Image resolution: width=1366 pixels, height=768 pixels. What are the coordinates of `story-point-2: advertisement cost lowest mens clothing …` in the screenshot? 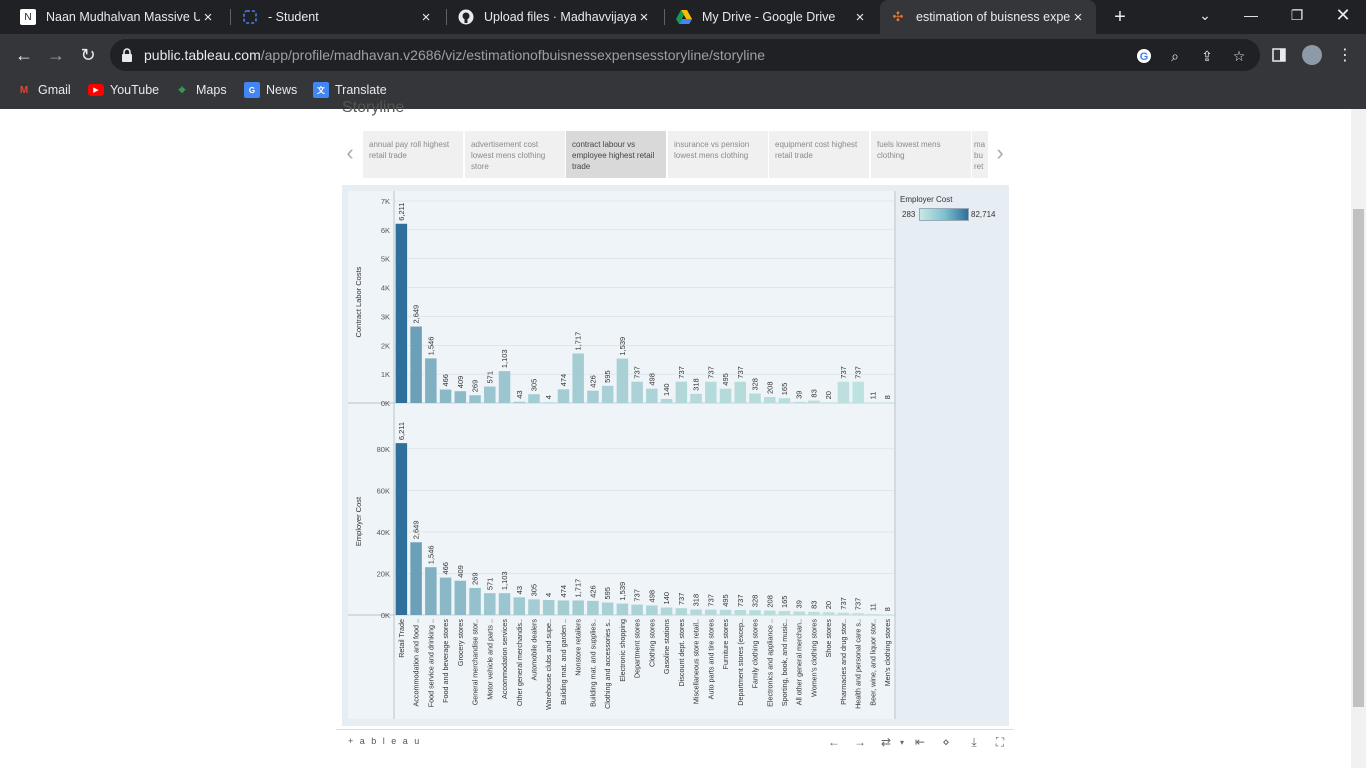 It's located at (515, 154).